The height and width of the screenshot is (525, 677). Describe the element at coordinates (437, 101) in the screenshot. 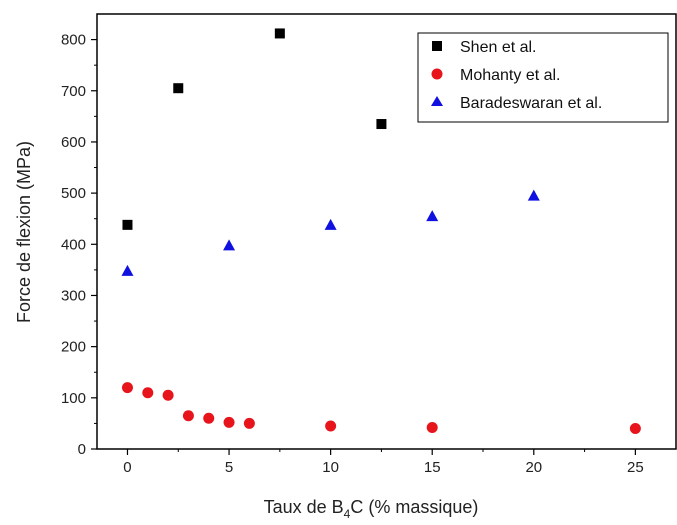

I see `legend-marker-baradeswaran` at that location.